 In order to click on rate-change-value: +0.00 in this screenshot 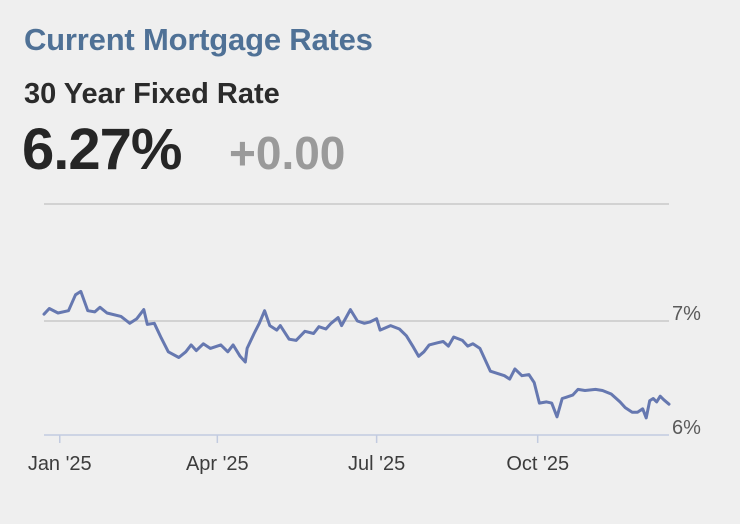, I will do `click(287, 153)`.